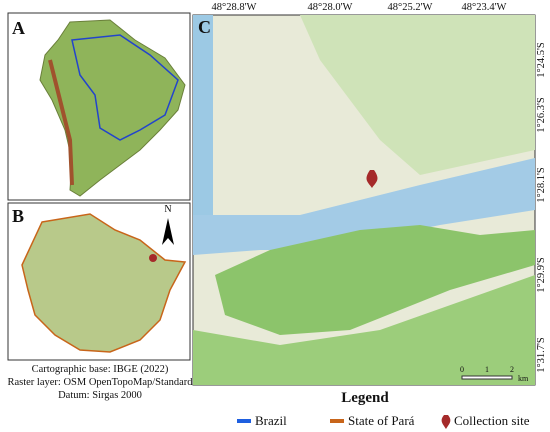  I want to click on north-label: N, so click(167, 209).